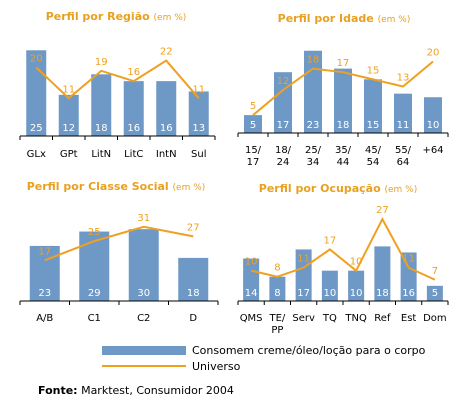 This screenshot has height=412, width=460. I want to click on x-tick-label: 45/54, so click(373, 156).